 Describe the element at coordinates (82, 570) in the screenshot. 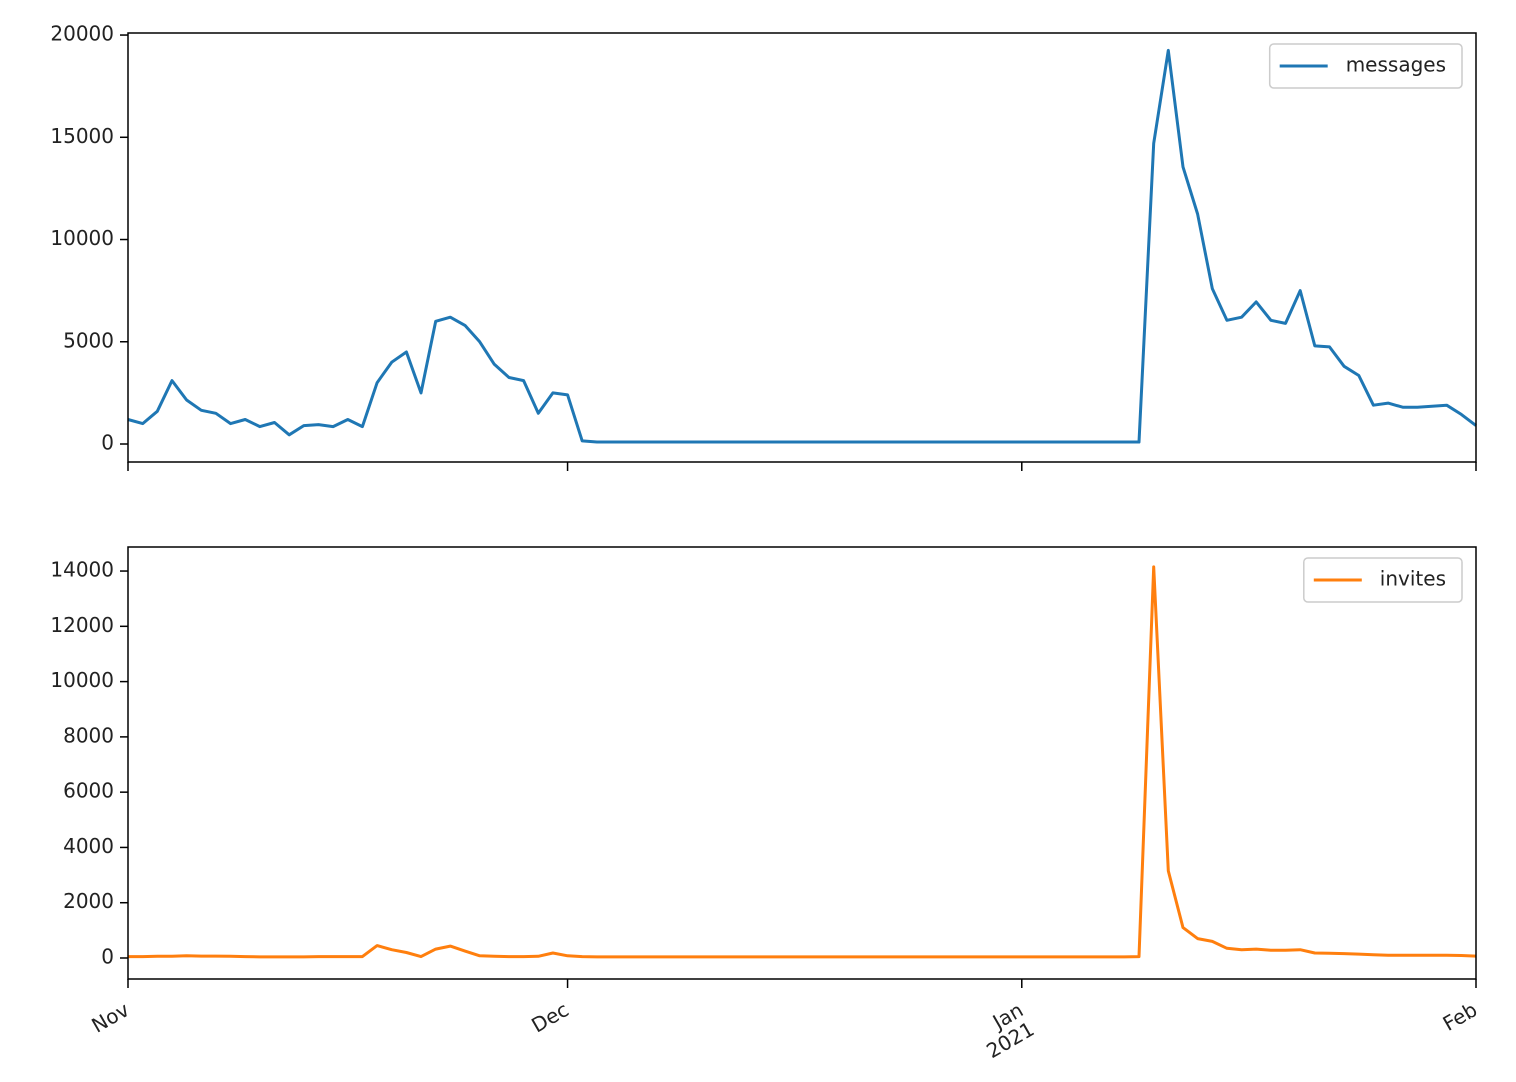

I see `y-tick-label: 14000` at that location.